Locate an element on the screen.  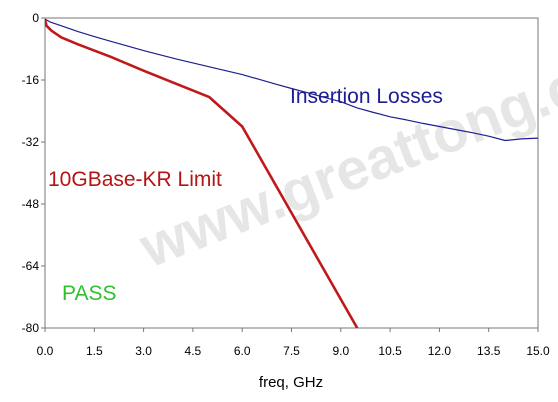
annotation-insertion-losses: Insertion Losses is located at coordinates (366, 96).